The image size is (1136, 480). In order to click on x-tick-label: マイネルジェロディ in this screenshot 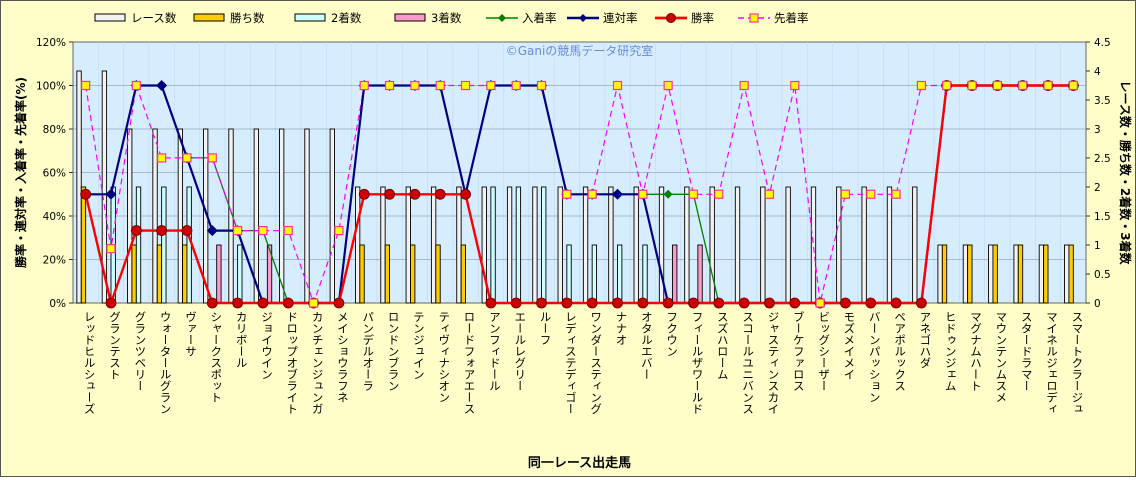, I will do `click(1052, 363)`.